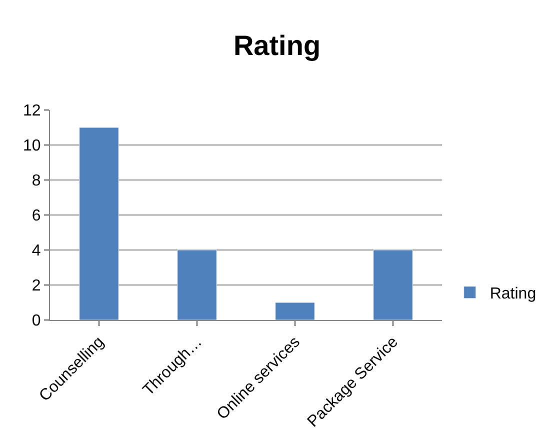 This screenshot has height=443, width=554. Describe the element at coordinates (36, 321) in the screenshot. I see `y-tick-label: 0` at that location.